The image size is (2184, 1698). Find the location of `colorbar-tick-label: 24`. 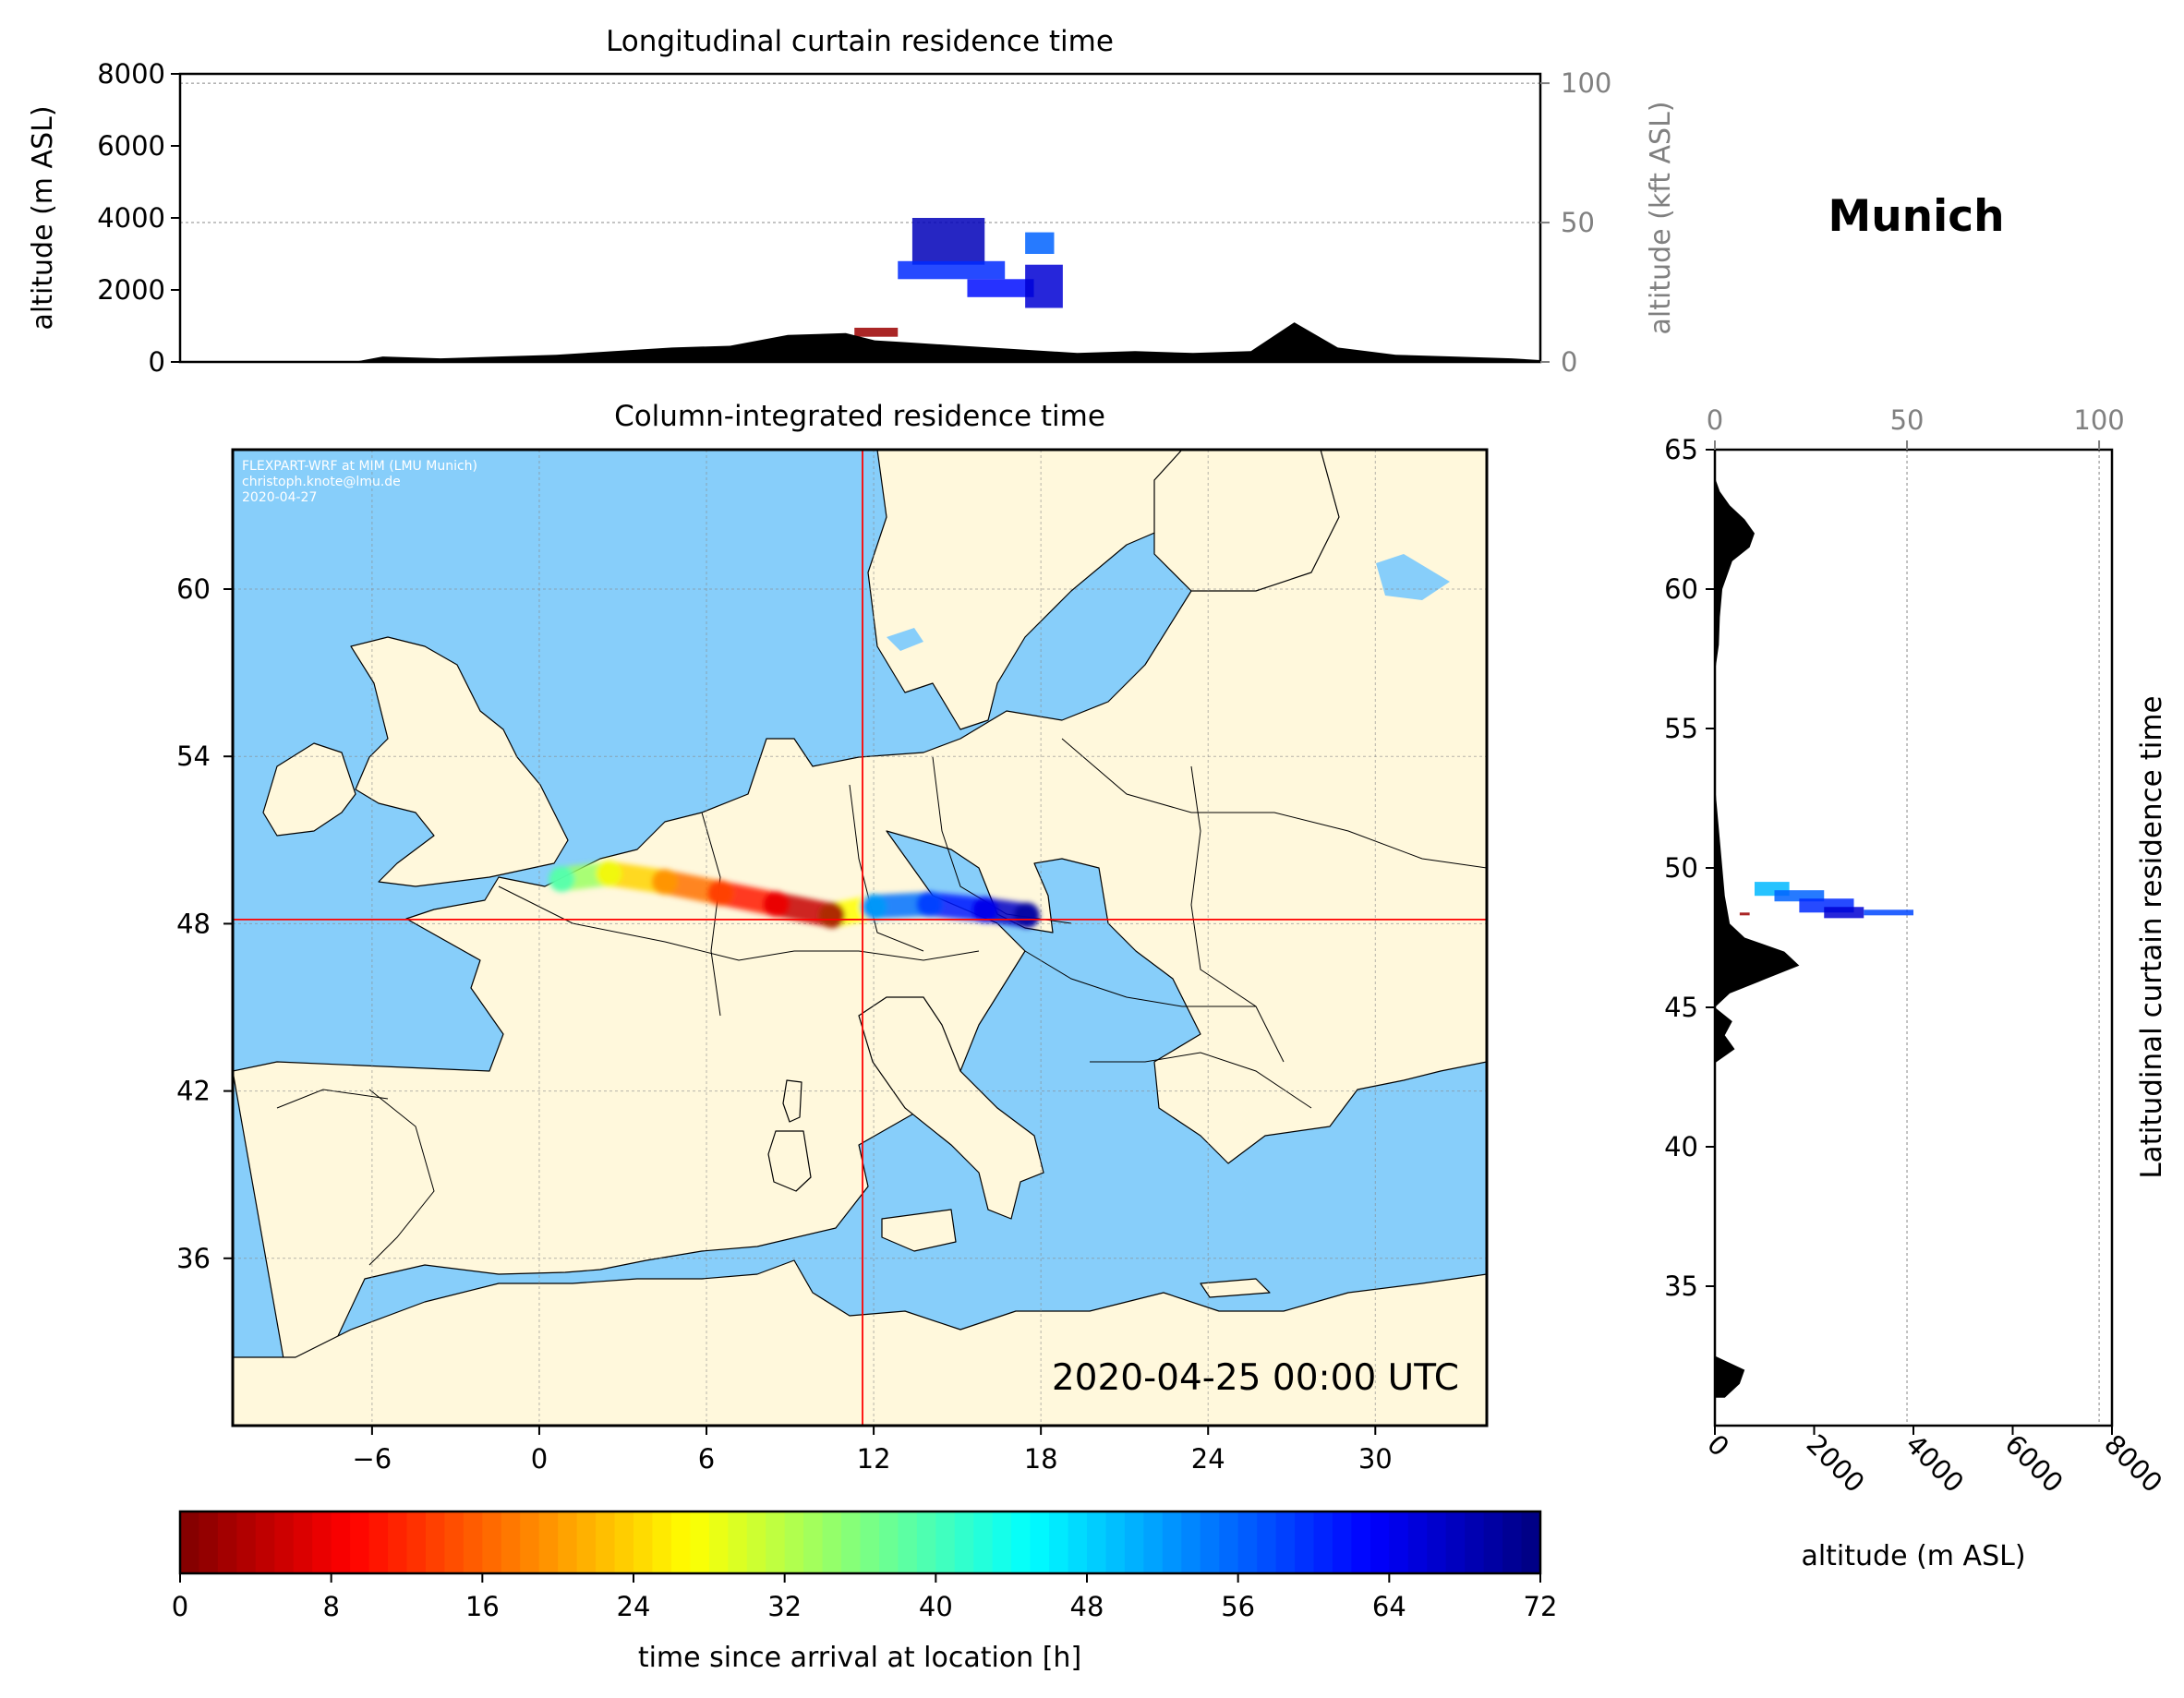

colorbar-tick-label: 24 is located at coordinates (634, 1606).